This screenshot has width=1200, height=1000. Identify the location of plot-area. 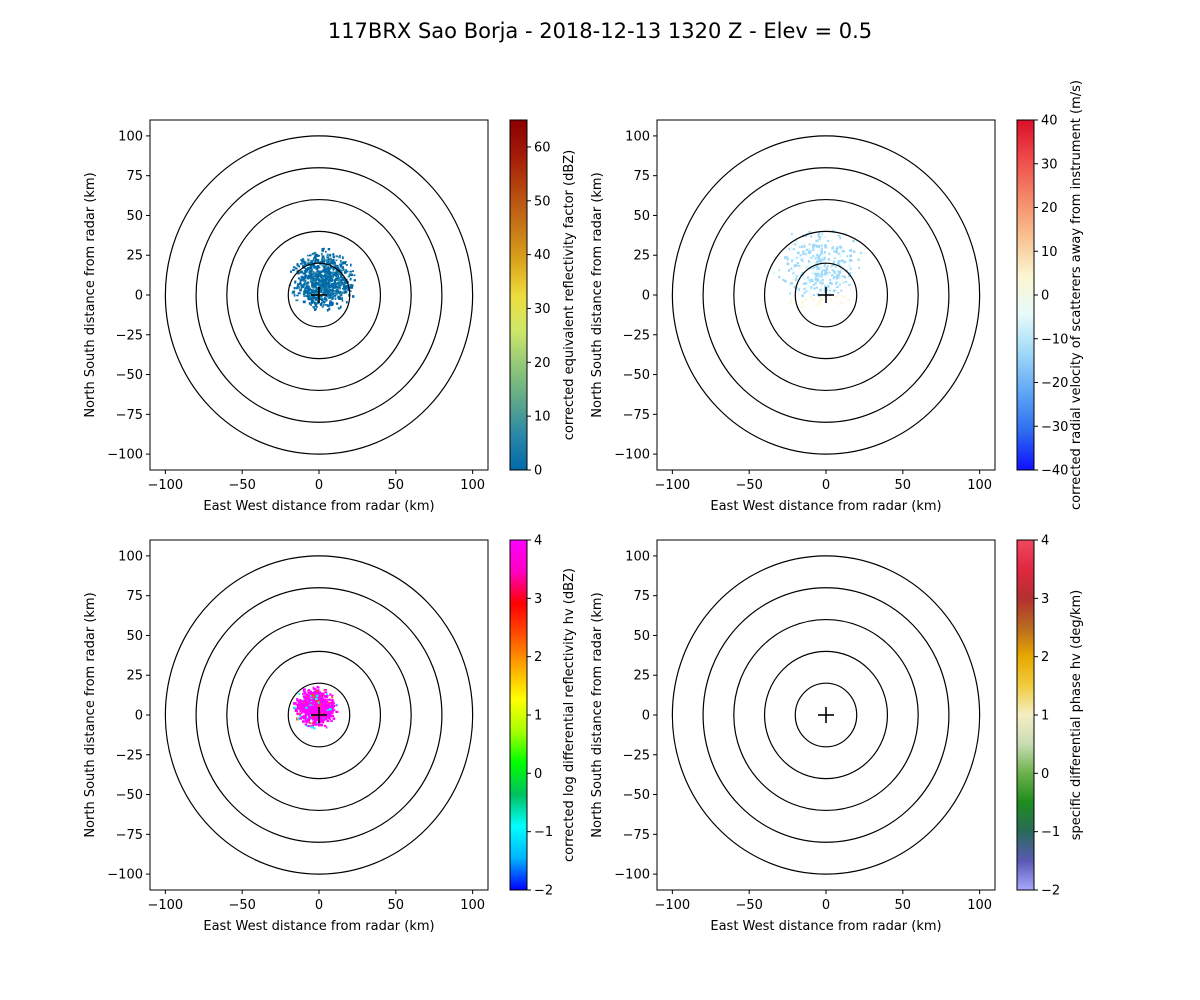
(826, 295).